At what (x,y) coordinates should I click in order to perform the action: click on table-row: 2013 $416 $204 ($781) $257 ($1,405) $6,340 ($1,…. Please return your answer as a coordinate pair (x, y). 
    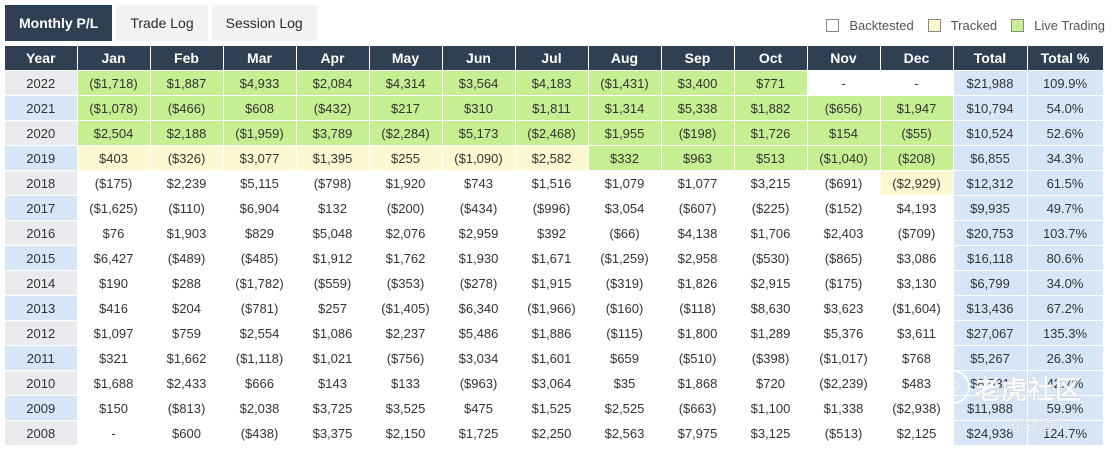
    Looking at the image, I should click on (554, 308).